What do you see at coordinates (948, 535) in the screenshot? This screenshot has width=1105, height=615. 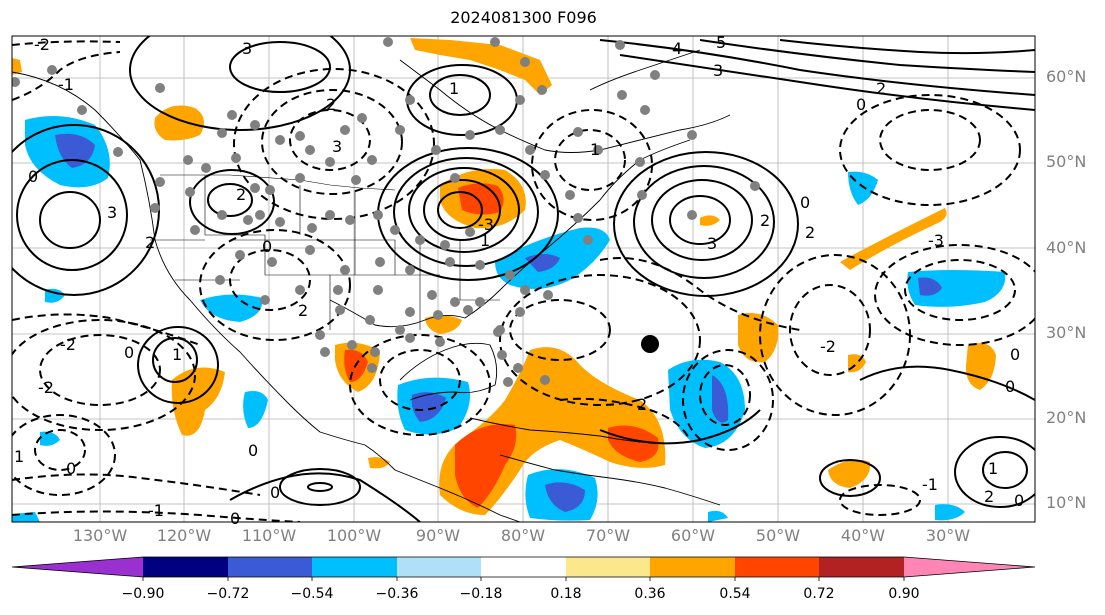 I see `lon-label: 30°W` at bounding box center [948, 535].